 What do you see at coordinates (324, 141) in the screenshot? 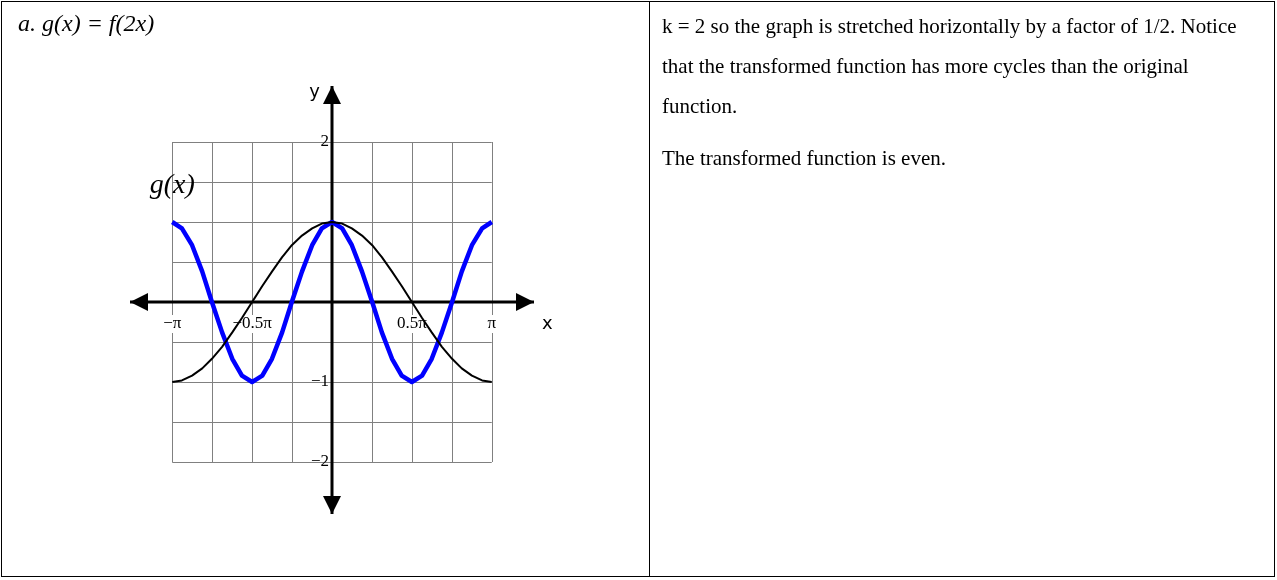
I see `y-tick-label: 2` at bounding box center [324, 141].